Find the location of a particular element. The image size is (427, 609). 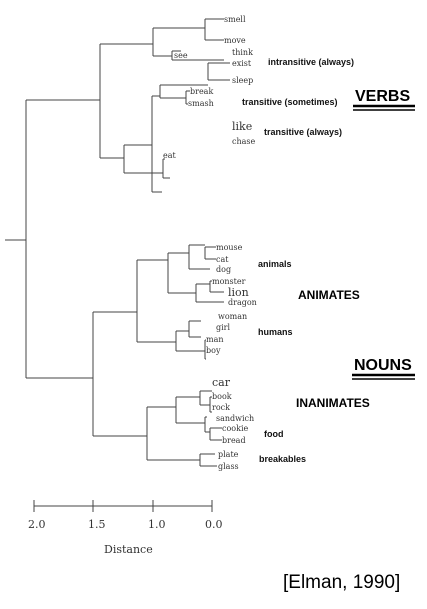

group-label-intransitive: intransitive (always) is located at coordinates (311, 62).